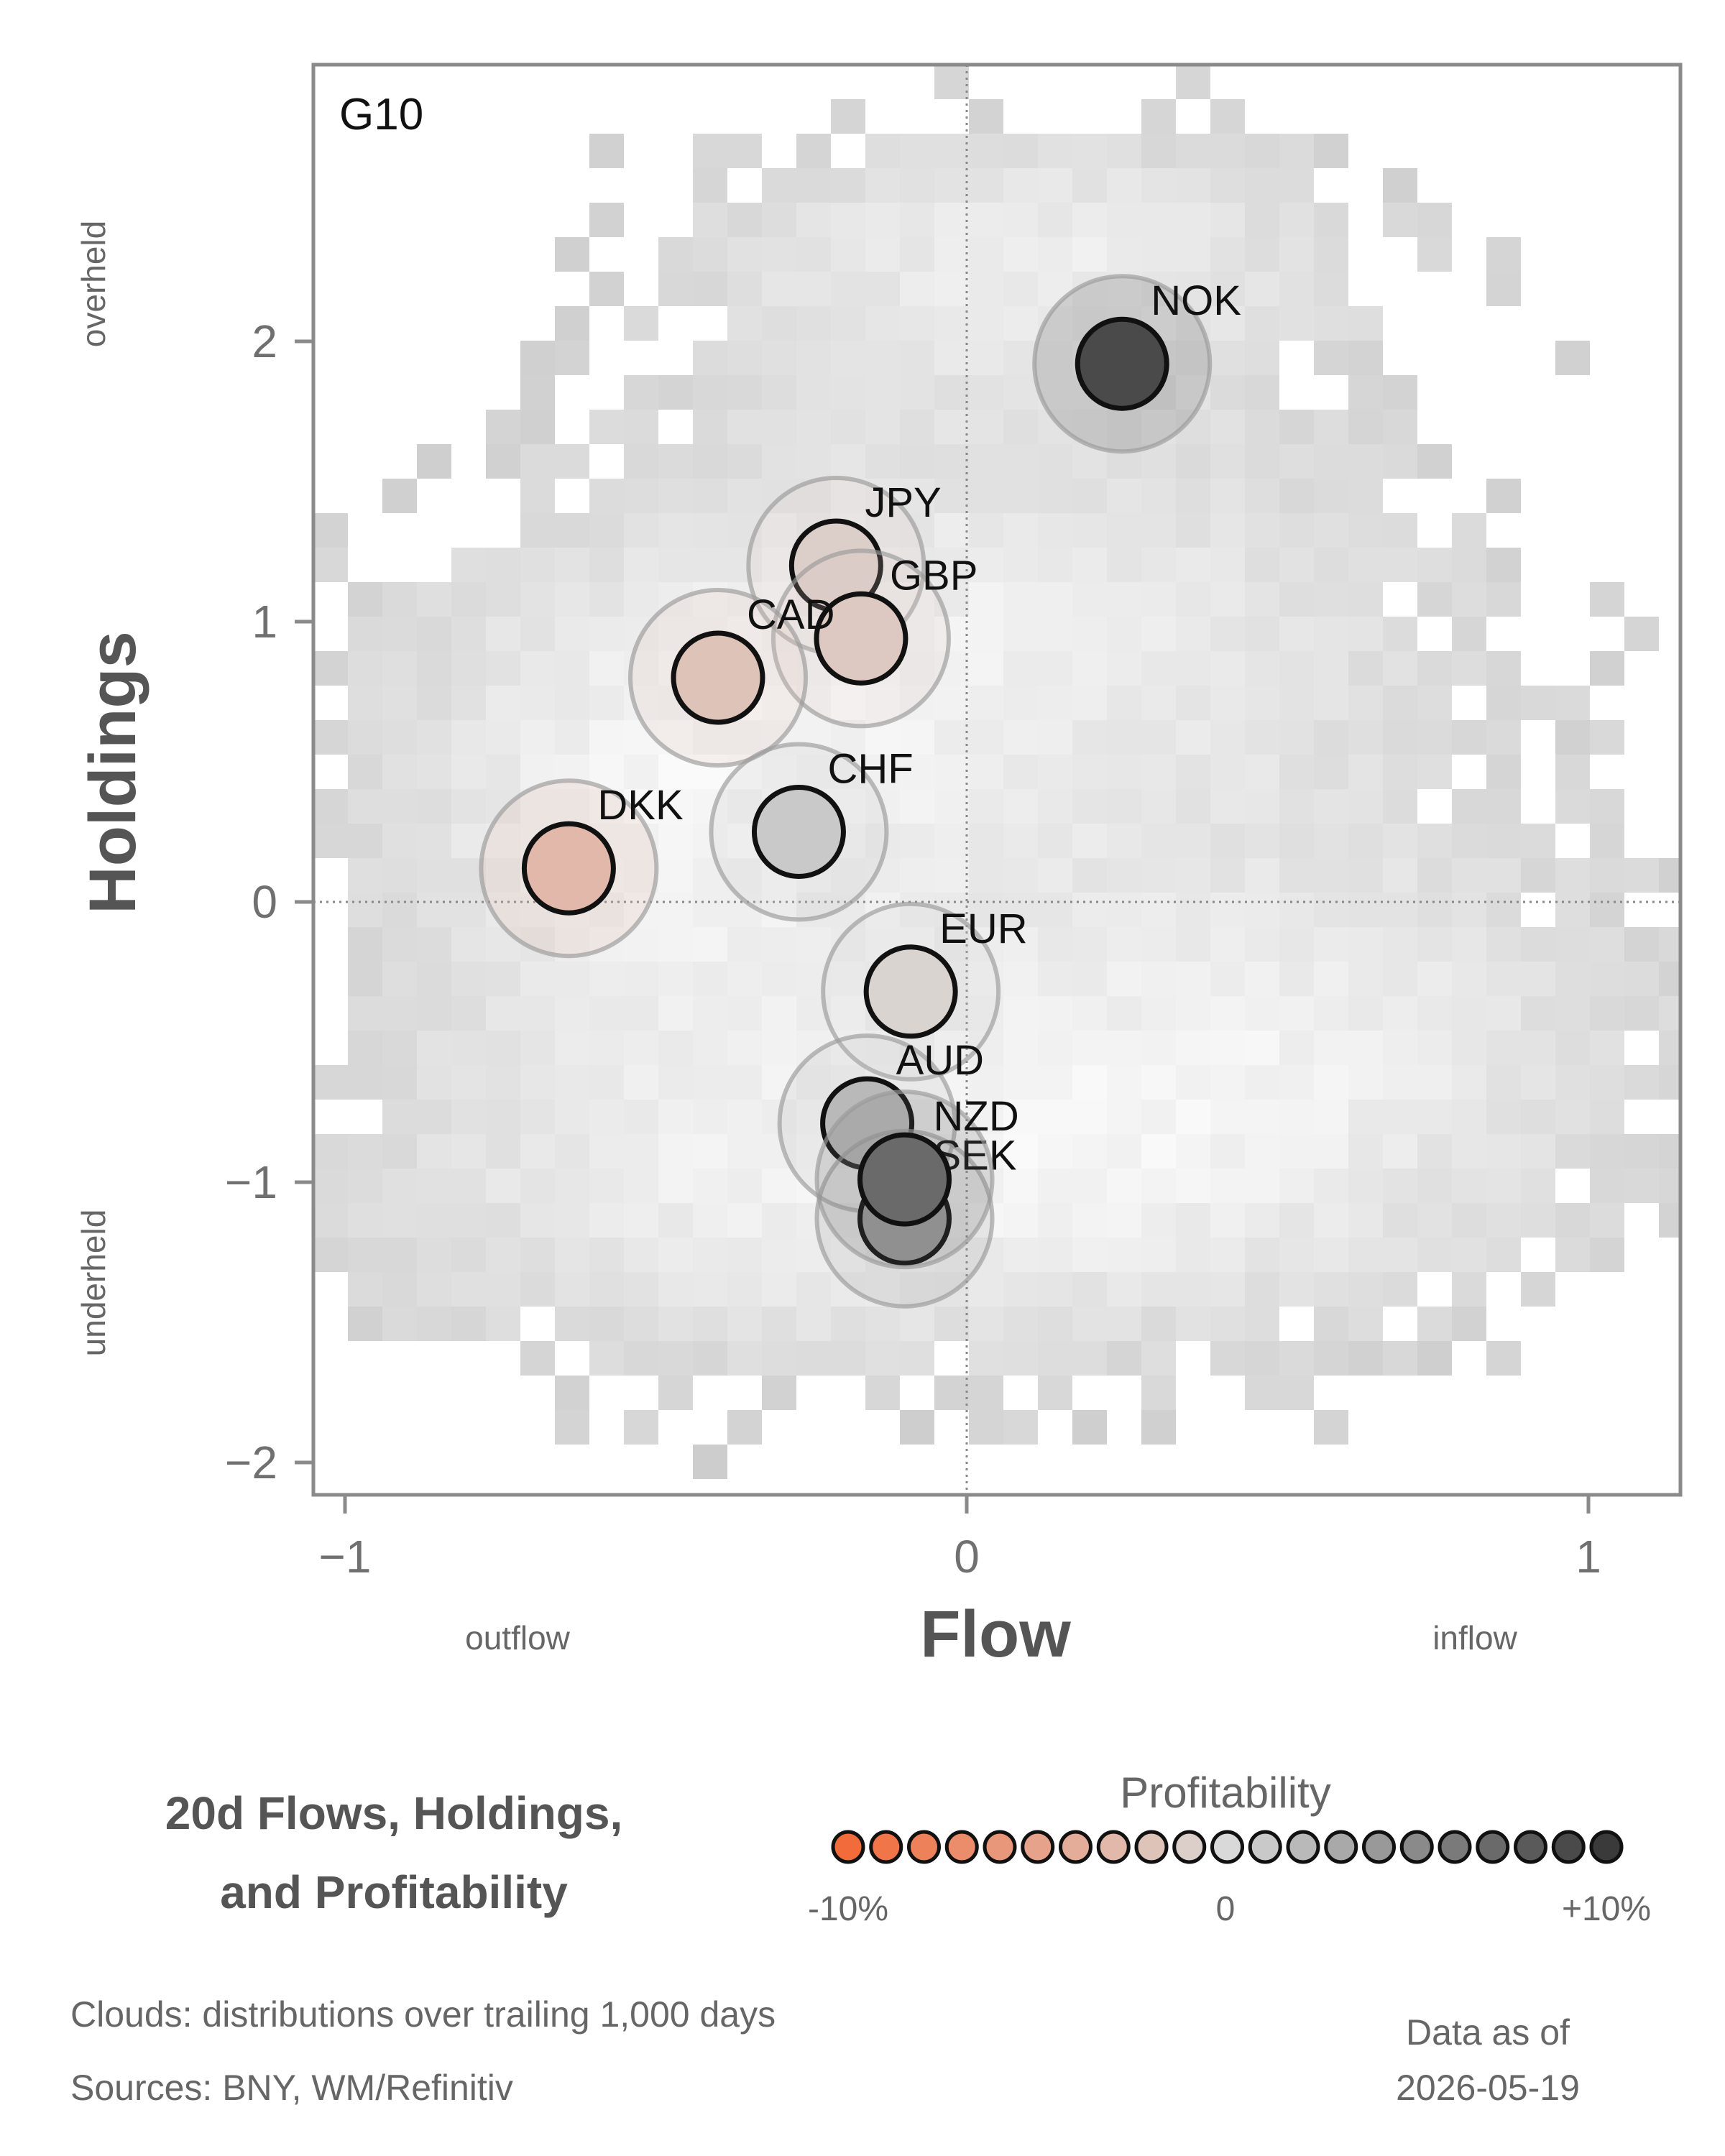 The image size is (1725, 2156). I want to click on point-cad: CAD, so click(731, 678).